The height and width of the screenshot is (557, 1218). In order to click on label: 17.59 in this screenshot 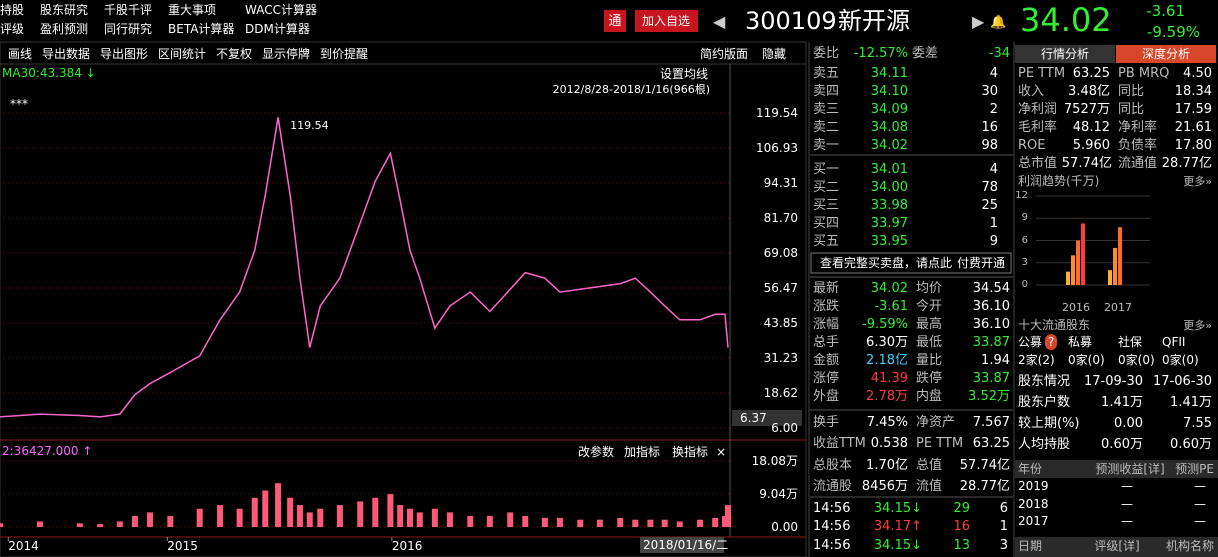, I will do `click(1193, 109)`.